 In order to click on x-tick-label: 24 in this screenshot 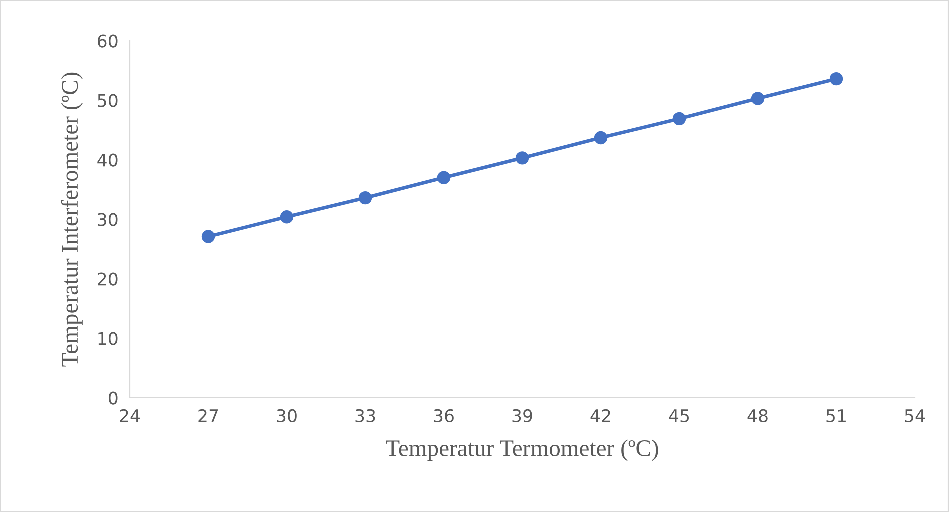, I will do `click(130, 415)`.